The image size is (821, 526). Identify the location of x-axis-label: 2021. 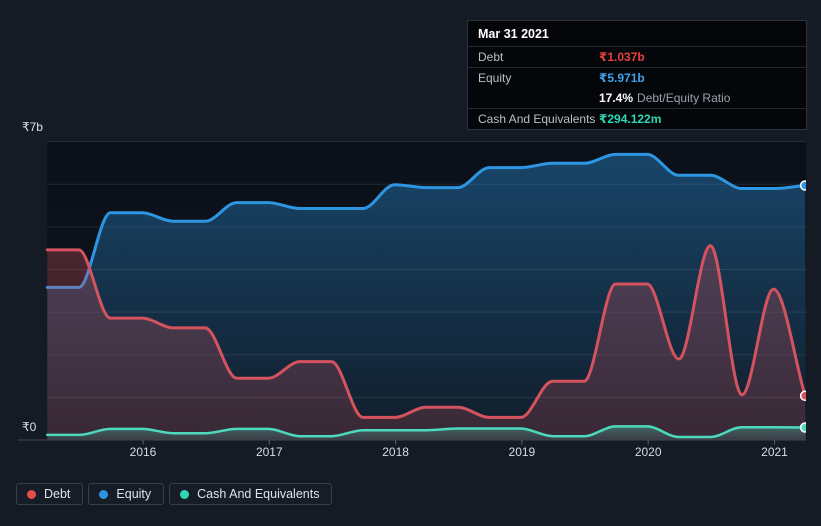
(774, 452).